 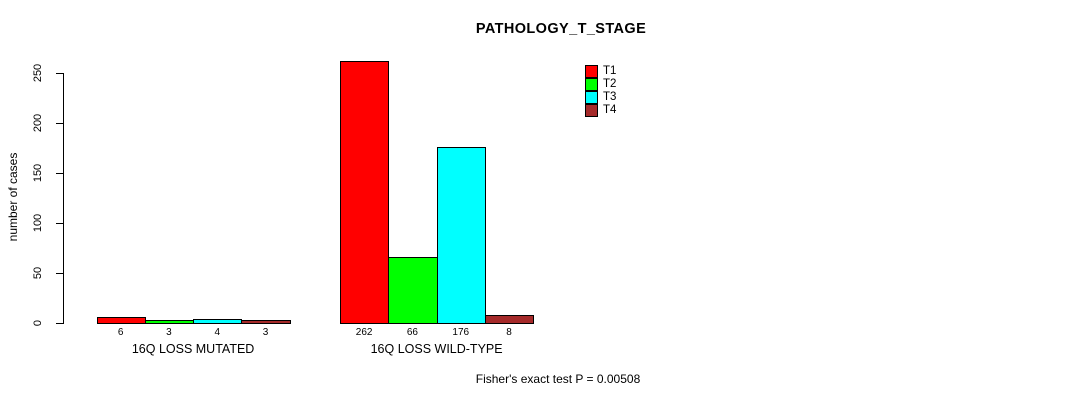 I want to click on y-tick-label: 250, so click(x=38, y=73).